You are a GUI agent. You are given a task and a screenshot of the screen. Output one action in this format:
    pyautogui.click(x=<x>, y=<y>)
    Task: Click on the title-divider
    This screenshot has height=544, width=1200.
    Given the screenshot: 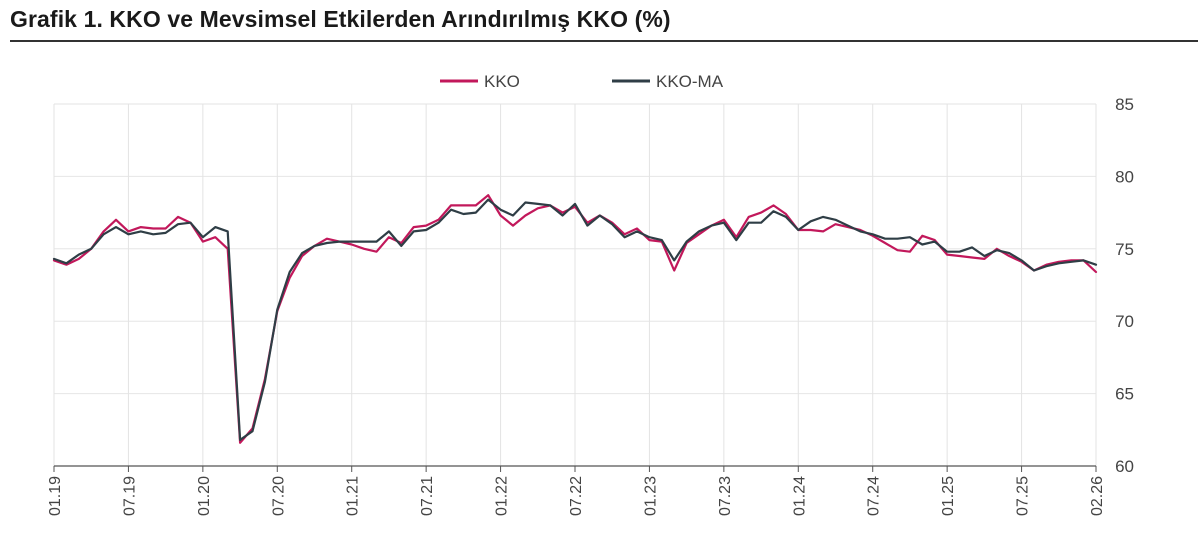 What is the action you would take?
    pyautogui.click(x=604, y=41)
    